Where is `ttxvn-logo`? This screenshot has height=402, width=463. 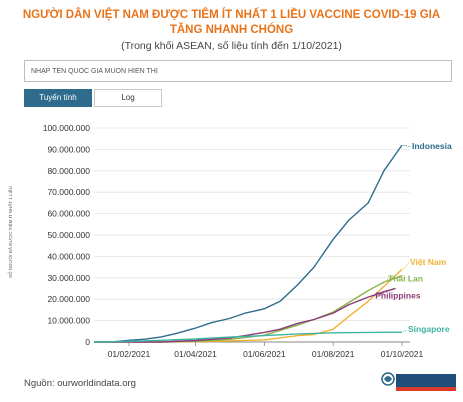 ttxvn-logo is located at coordinates (418, 381).